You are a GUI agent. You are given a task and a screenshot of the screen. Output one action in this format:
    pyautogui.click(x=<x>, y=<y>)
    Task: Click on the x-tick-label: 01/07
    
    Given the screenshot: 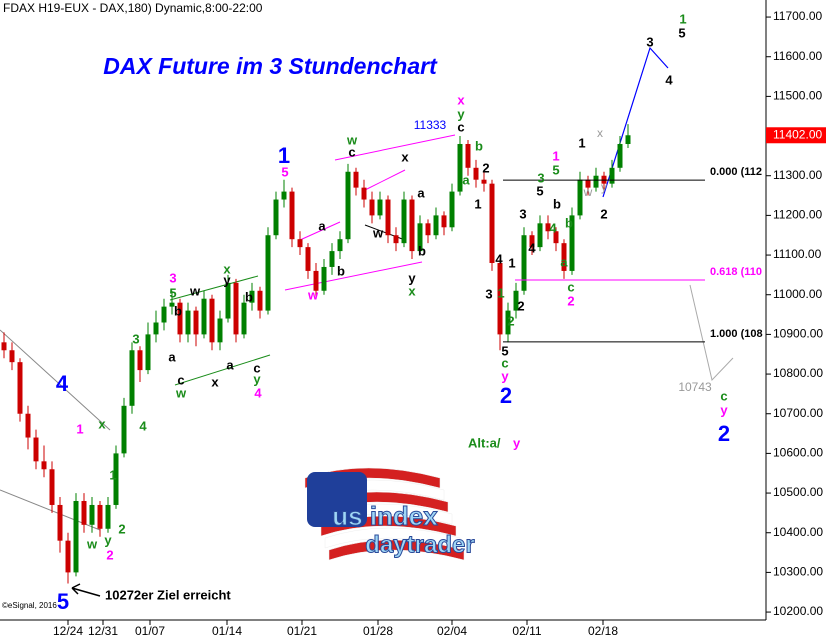 What is the action you would take?
    pyautogui.click(x=150, y=631)
    